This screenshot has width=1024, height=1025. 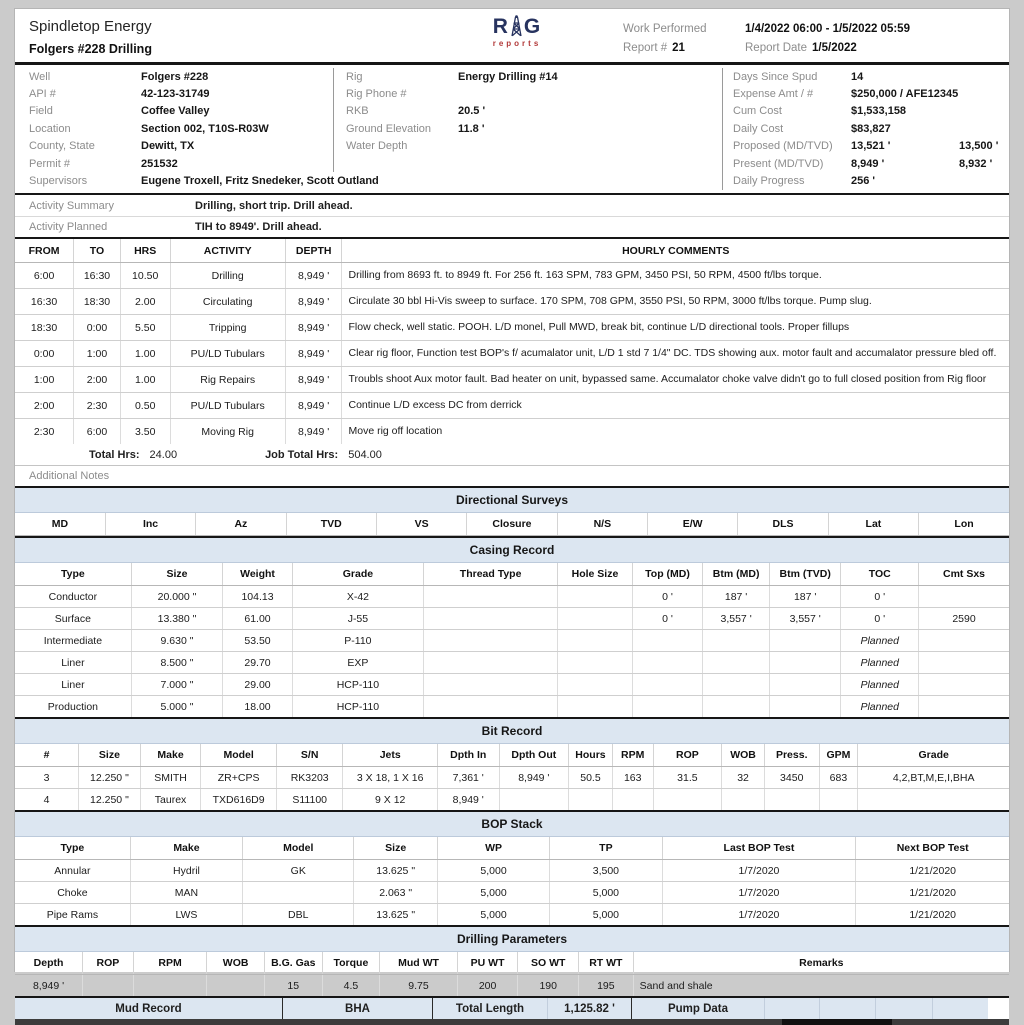 I want to click on cell: 13.625 ", so click(x=395, y=914).